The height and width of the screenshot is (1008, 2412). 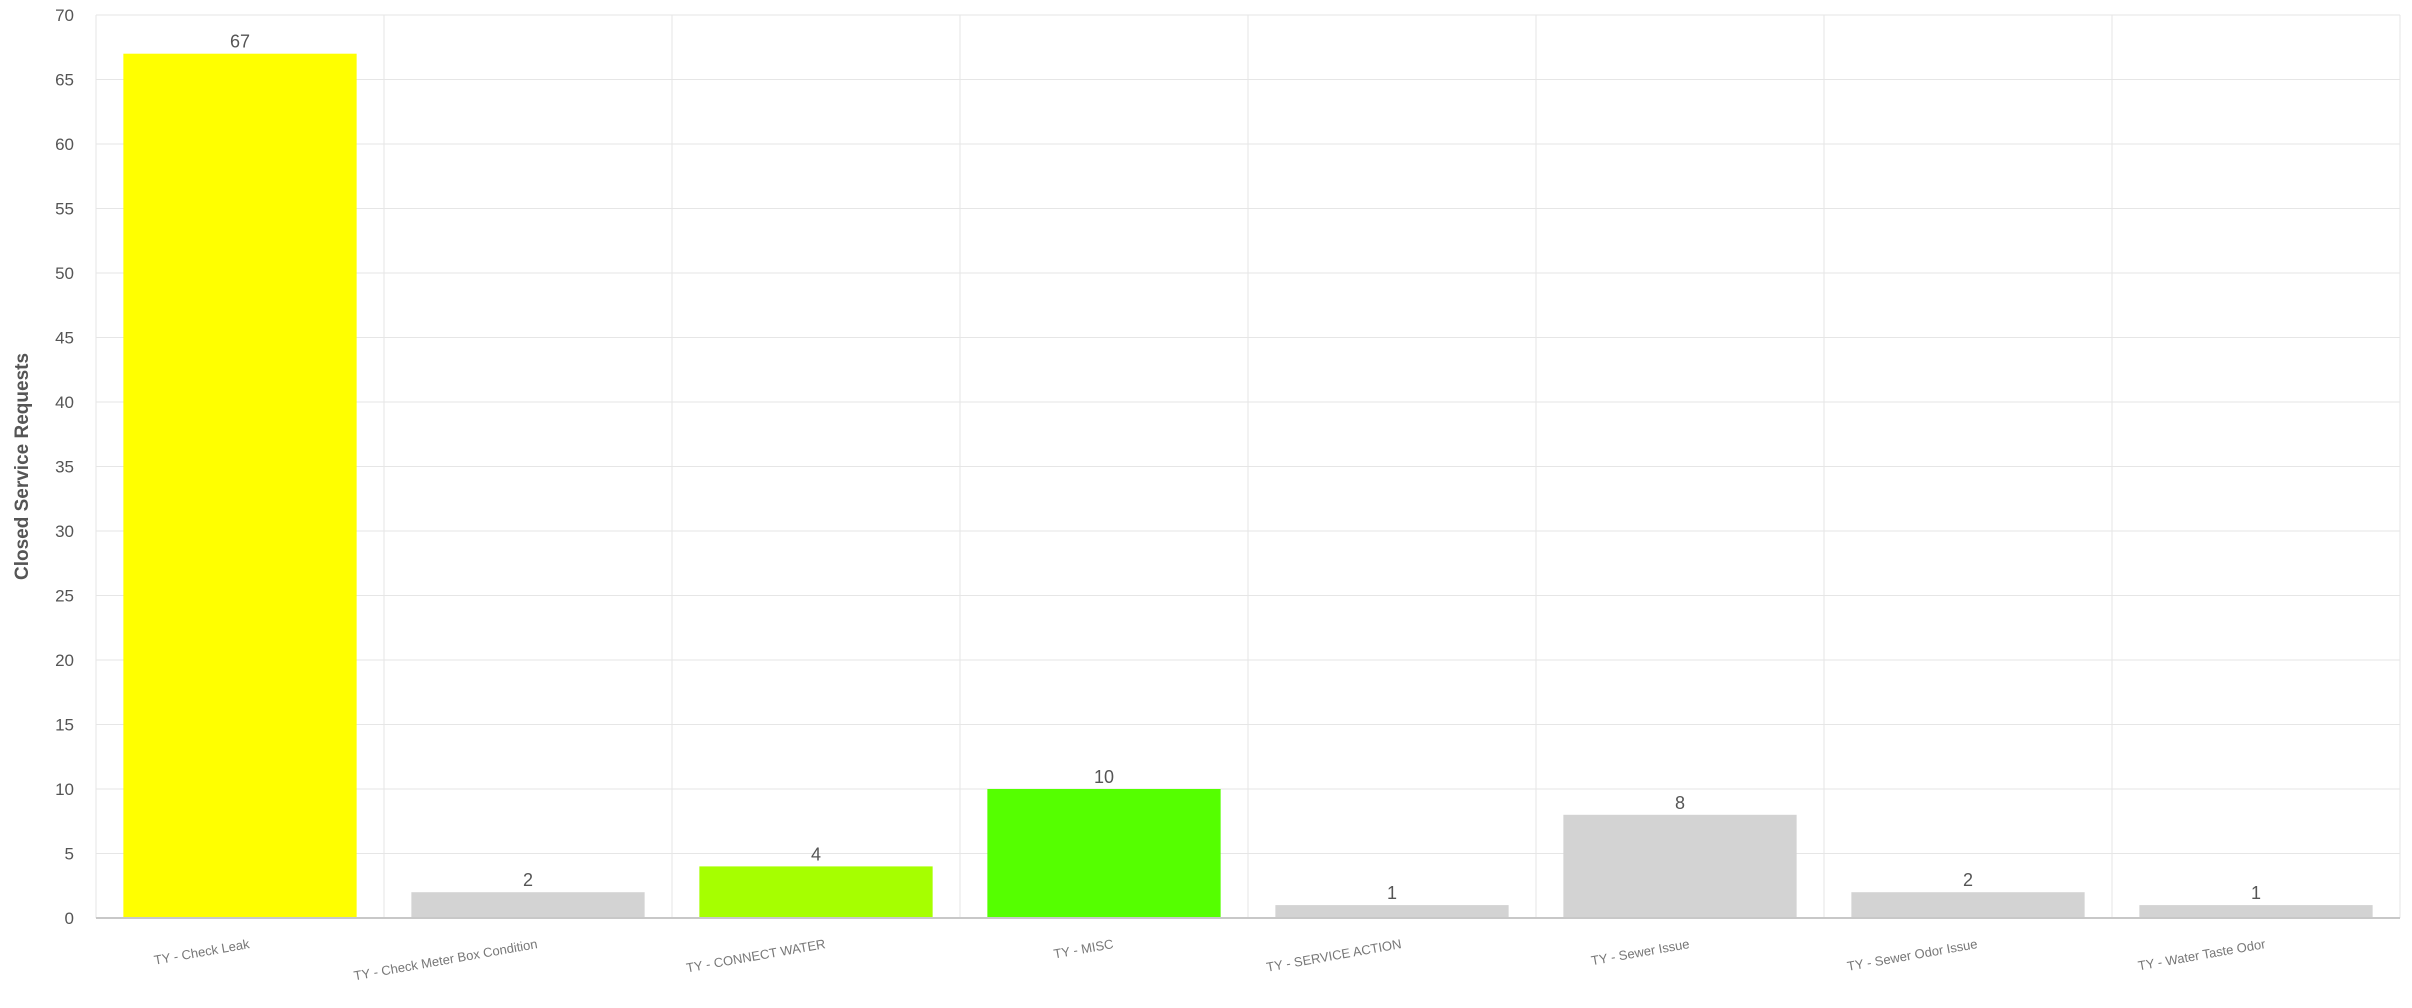 What do you see at coordinates (1083, 948) in the screenshot?
I see `x-tick-label: TY - MISC` at bounding box center [1083, 948].